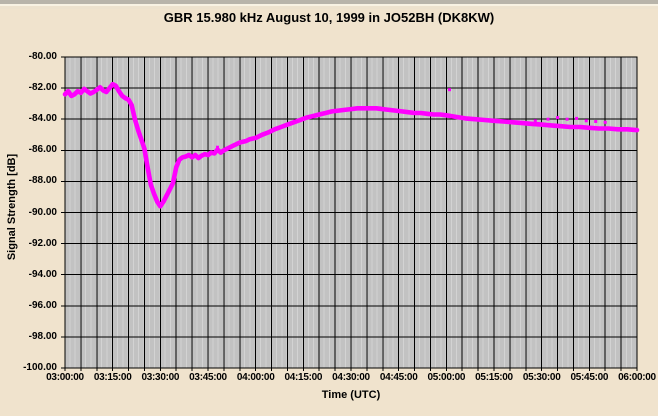 Image resolution: width=658 pixels, height=416 pixels. I want to click on window-top-edge, so click(329, 4).